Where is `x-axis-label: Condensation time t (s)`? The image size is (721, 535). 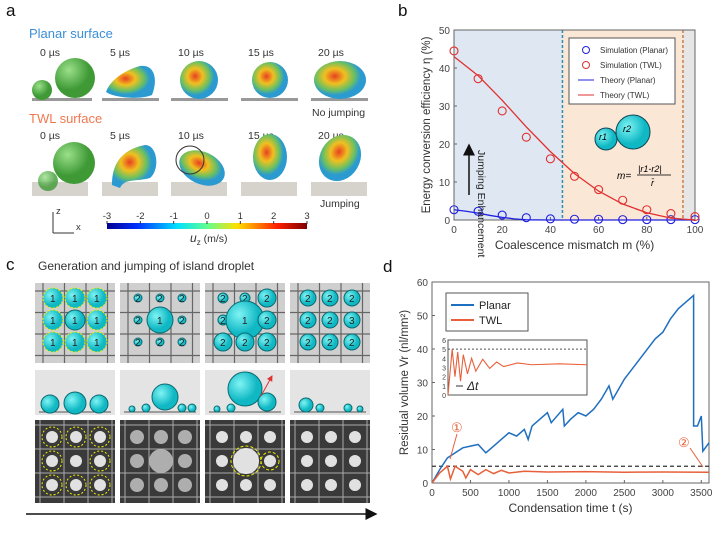 x-axis-label: Condensation time t (s) is located at coordinates (570, 508).